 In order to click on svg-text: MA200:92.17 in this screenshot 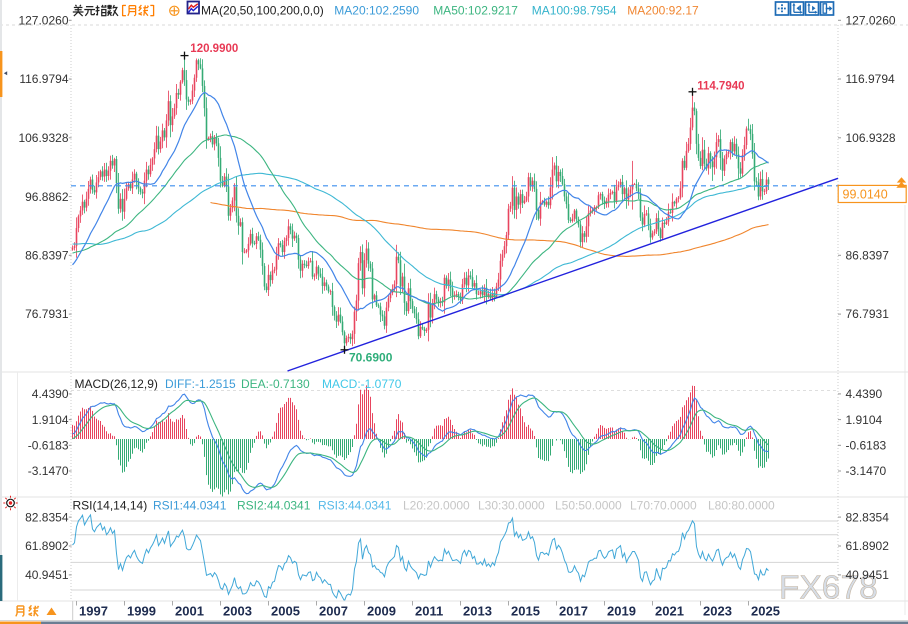, I will do `click(663, 11)`.